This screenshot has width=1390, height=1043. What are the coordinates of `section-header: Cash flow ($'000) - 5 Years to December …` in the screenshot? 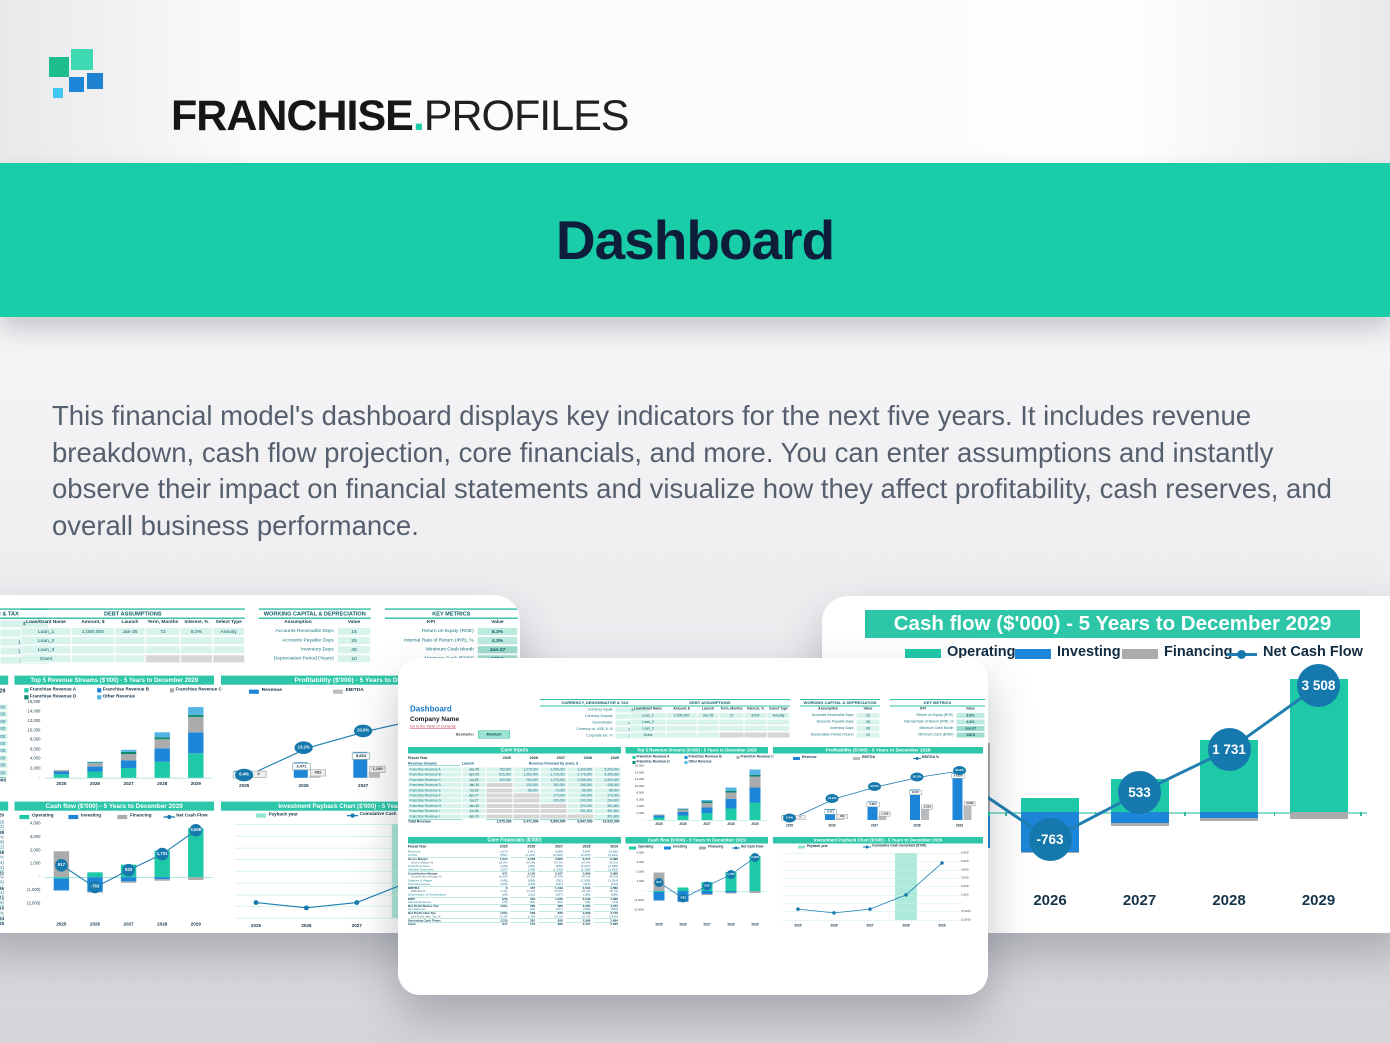 It's located at (696, 840).